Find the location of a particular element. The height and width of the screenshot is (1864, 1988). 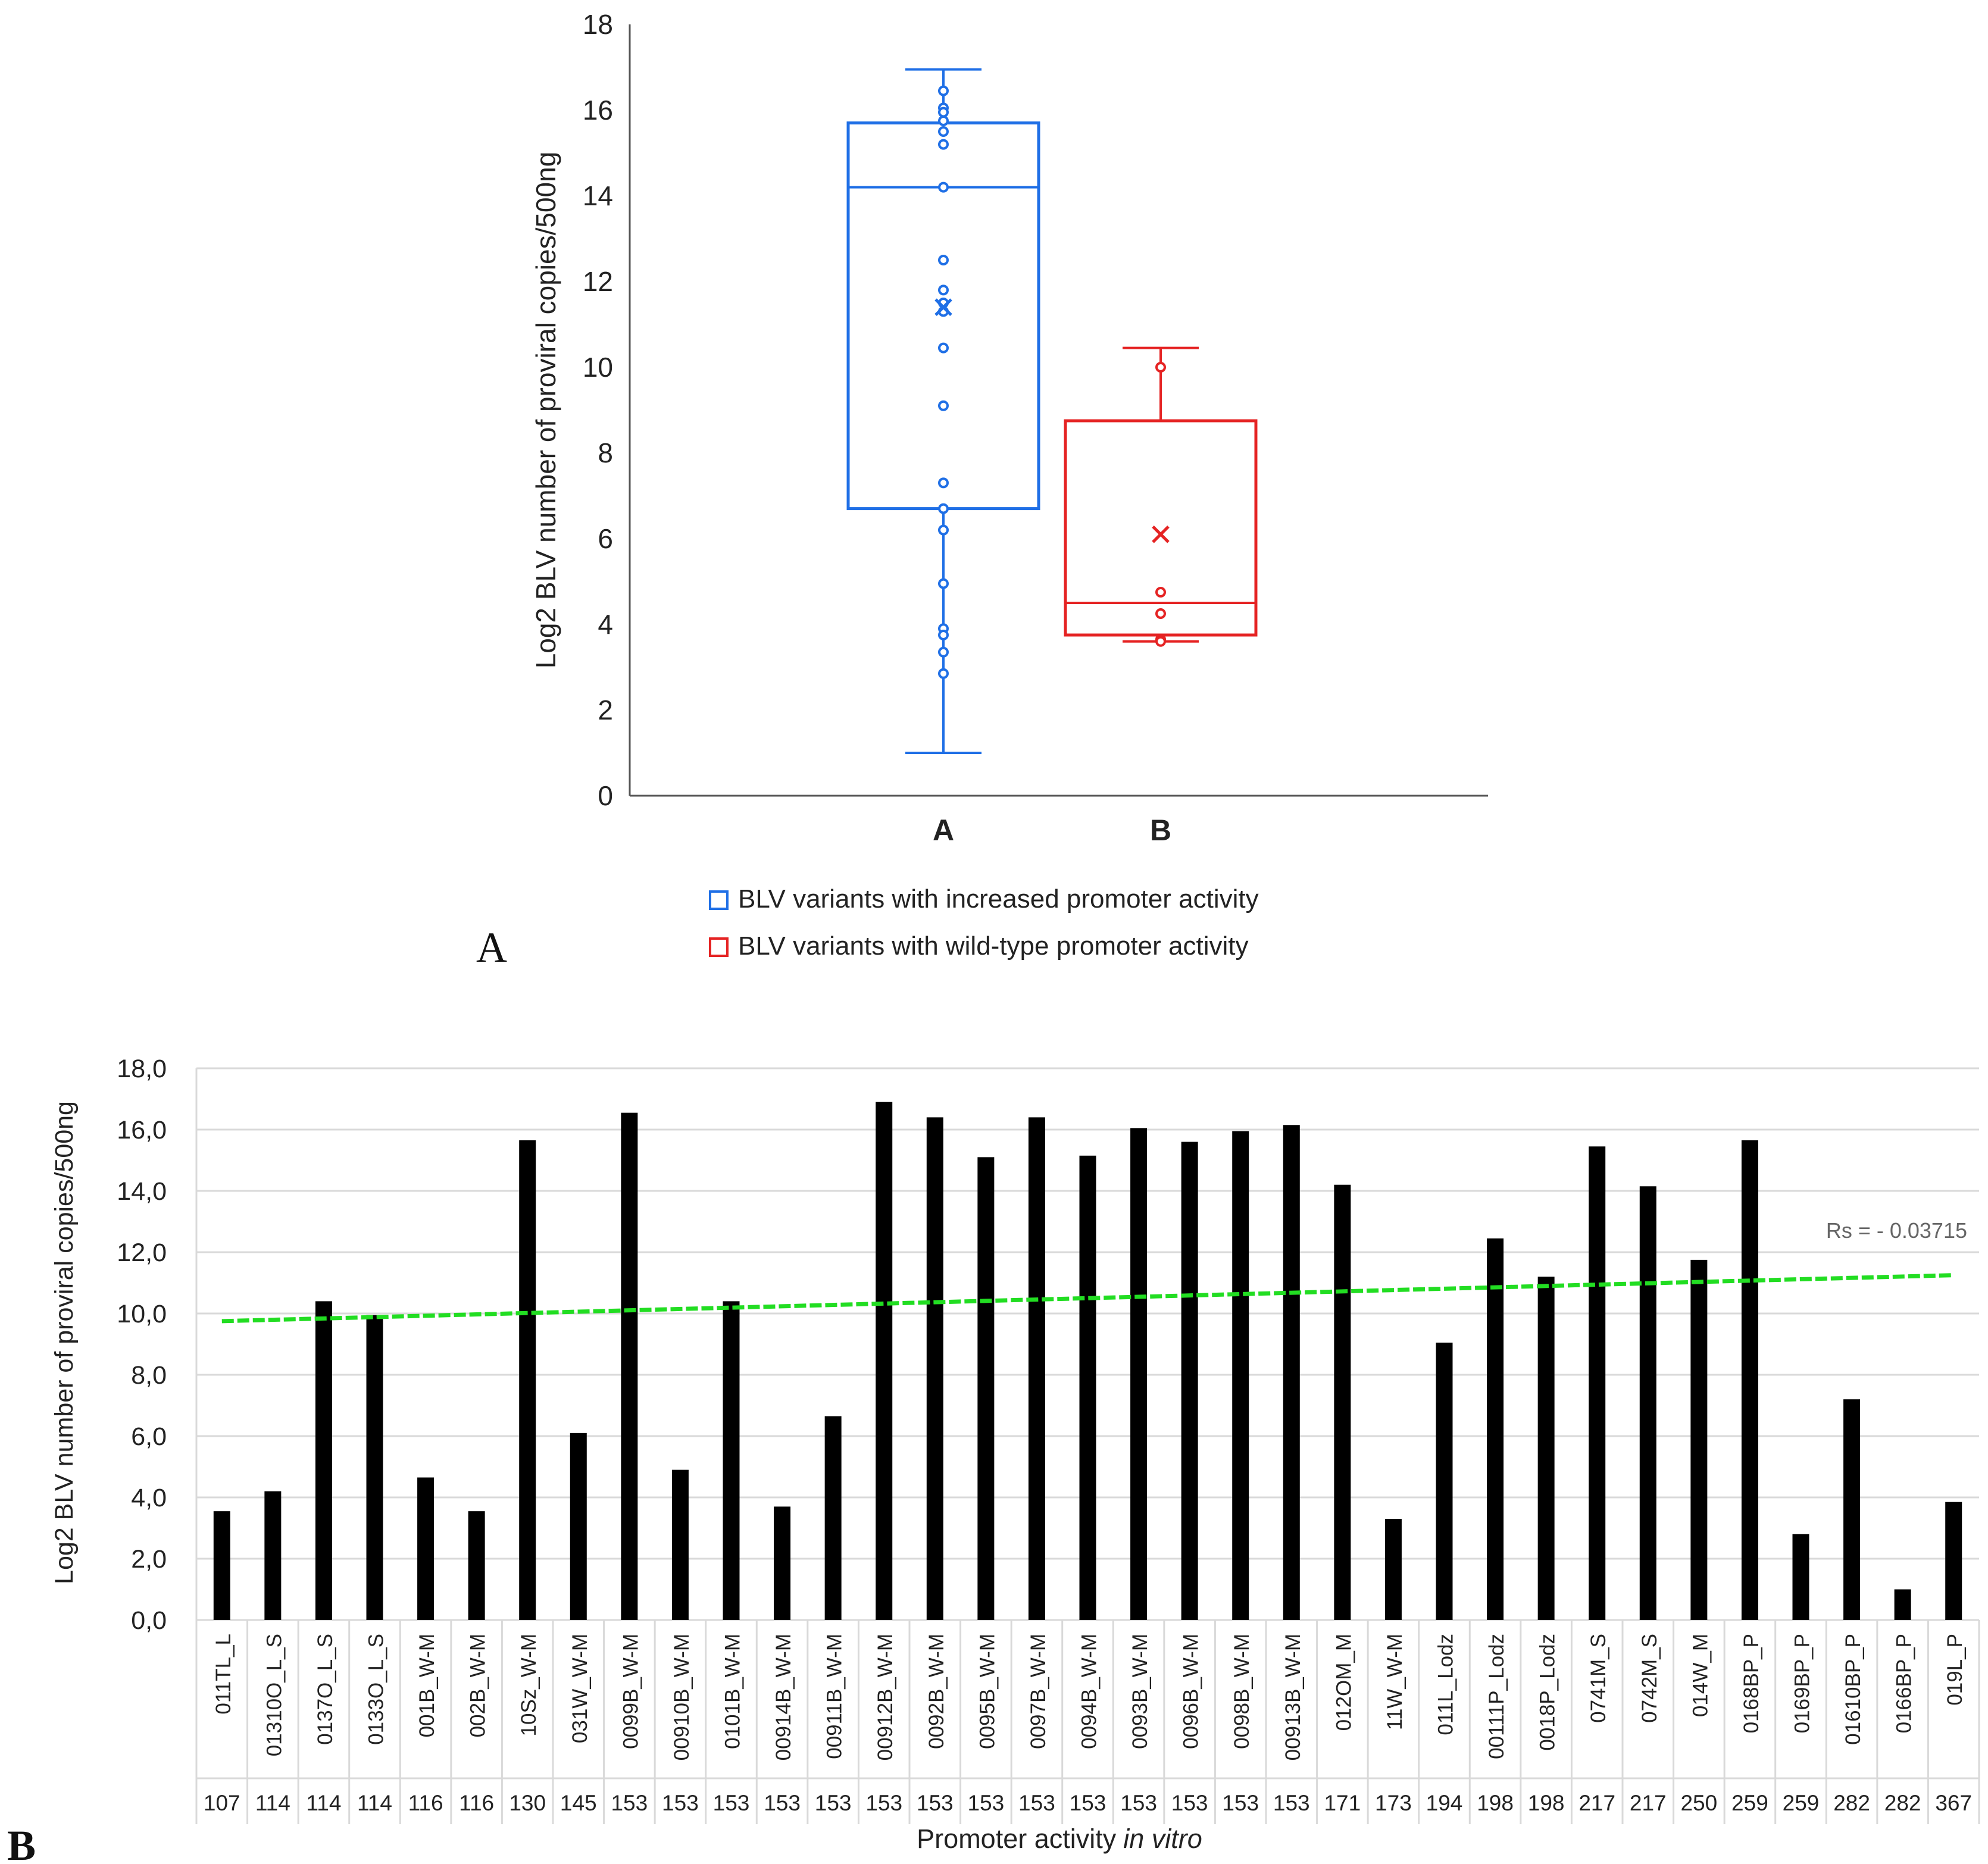

bar-category-label: 0742M_S is located at coordinates (1649, 1678).